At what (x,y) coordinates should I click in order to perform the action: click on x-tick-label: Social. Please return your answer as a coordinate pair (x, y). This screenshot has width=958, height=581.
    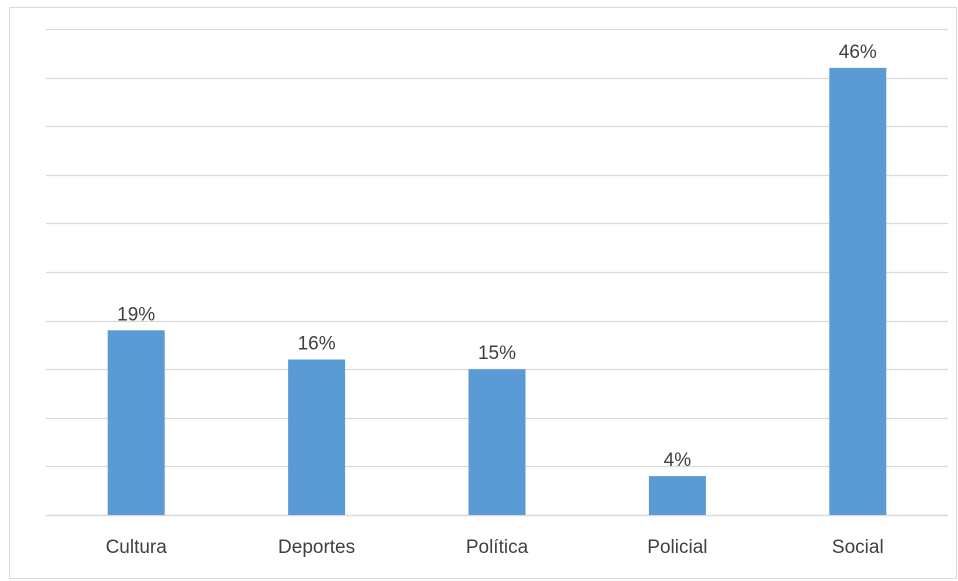
    Looking at the image, I should click on (858, 547).